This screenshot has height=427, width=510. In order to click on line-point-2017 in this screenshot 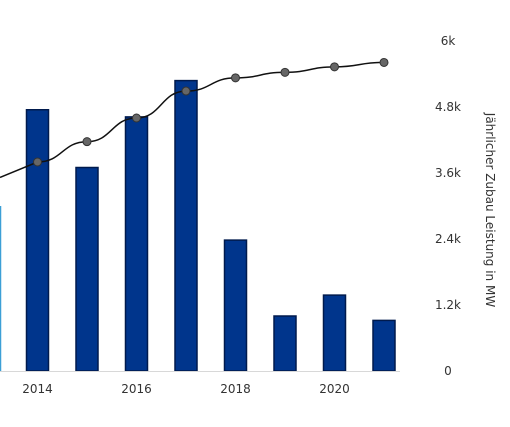, I will do `click(186, 91)`.